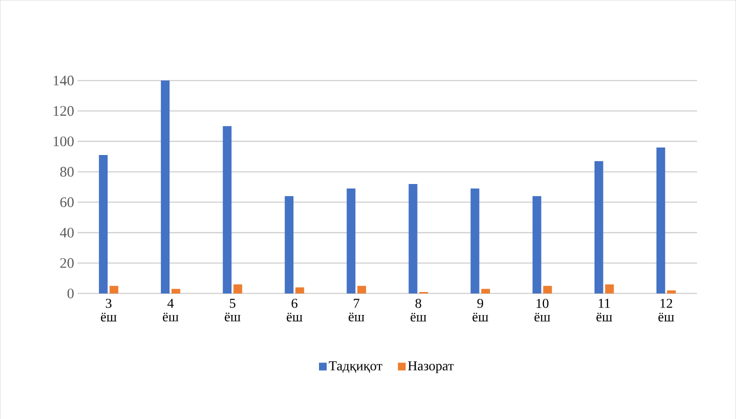 The height and width of the screenshot is (419, 736). I want to click on y-tick-label: 20, so click(67, 263).